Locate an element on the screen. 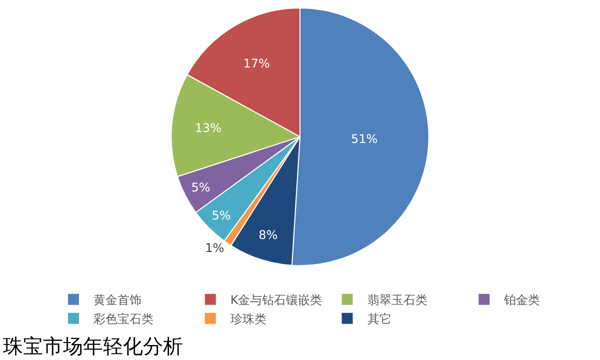  legend-label: 珍珠类 is located at coordinates (248, 319).